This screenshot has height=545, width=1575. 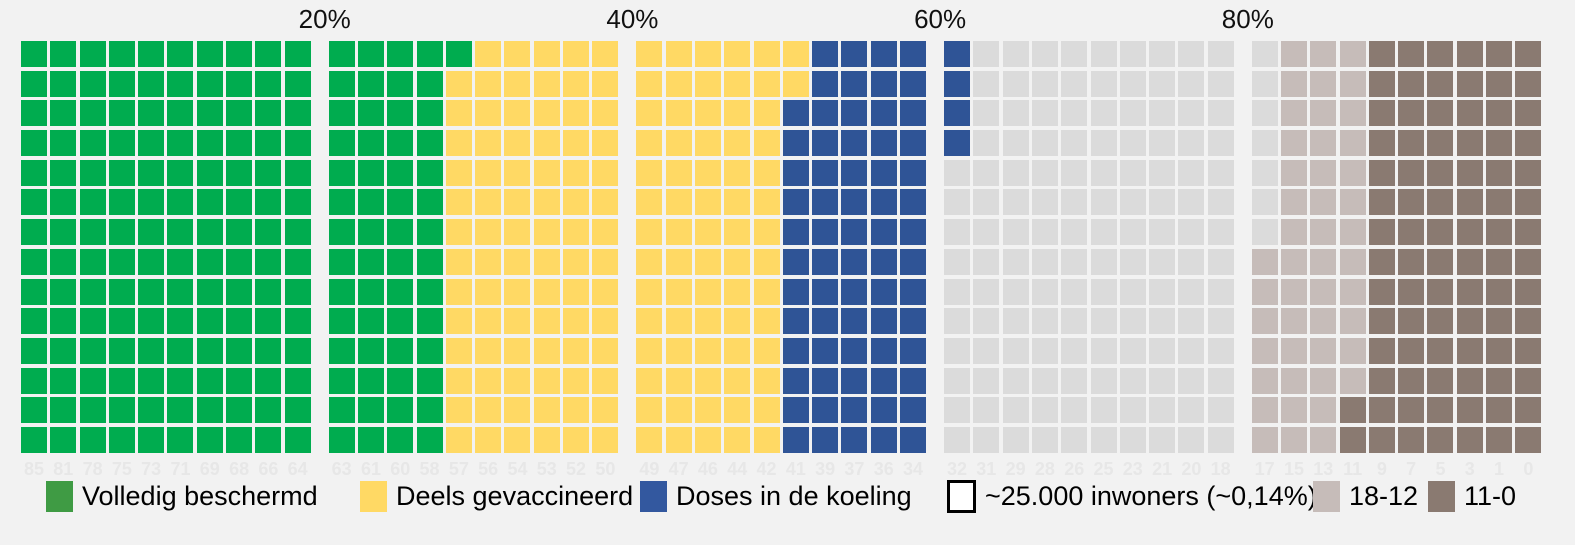 What do you see at coordinates (1528, 468) in the screenshot?
I see `column-age-label: 0` at bounding box center [1528, 468].